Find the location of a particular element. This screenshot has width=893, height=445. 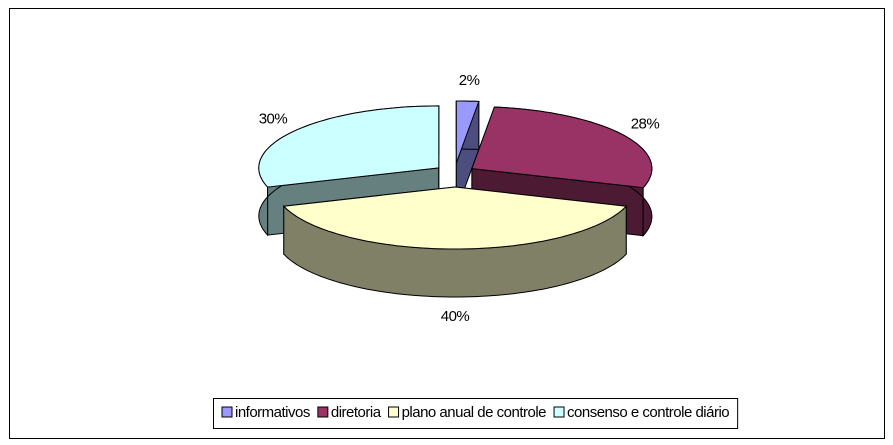

pie-slice is located at coordinates (455, 242).